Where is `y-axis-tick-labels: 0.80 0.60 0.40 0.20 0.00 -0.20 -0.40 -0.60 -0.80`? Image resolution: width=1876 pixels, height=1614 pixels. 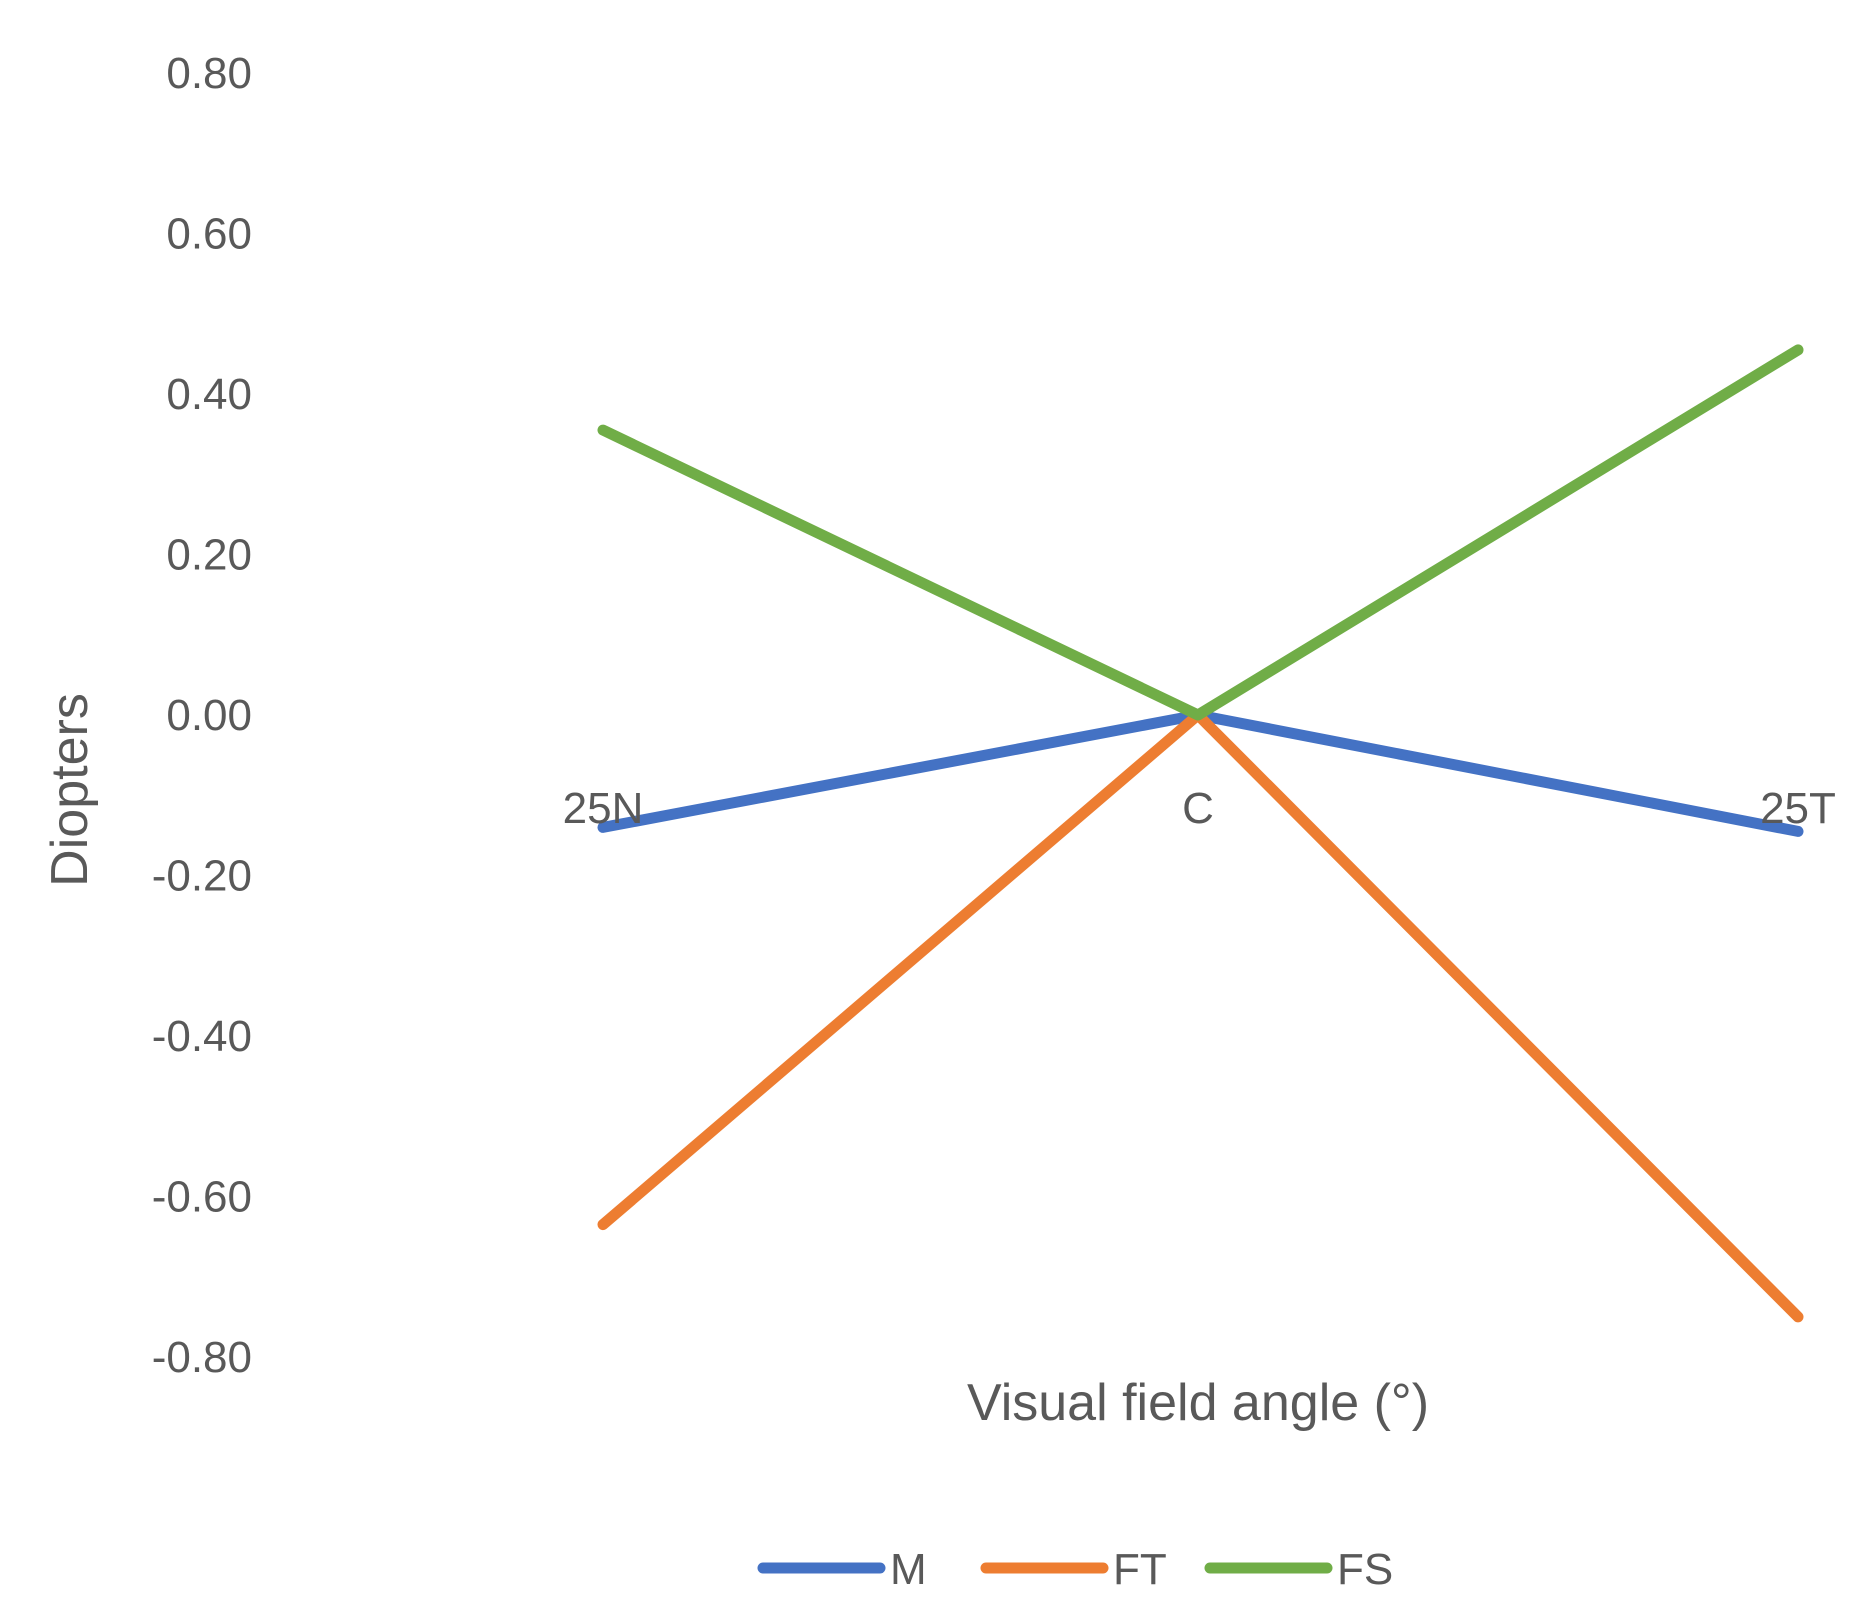
y-axis-tick-labels: 0.80 0.60 0.40 0.20 0.00 -0.20 -0.40 -0.60 -0.80 is located at coordinates (202, 715).